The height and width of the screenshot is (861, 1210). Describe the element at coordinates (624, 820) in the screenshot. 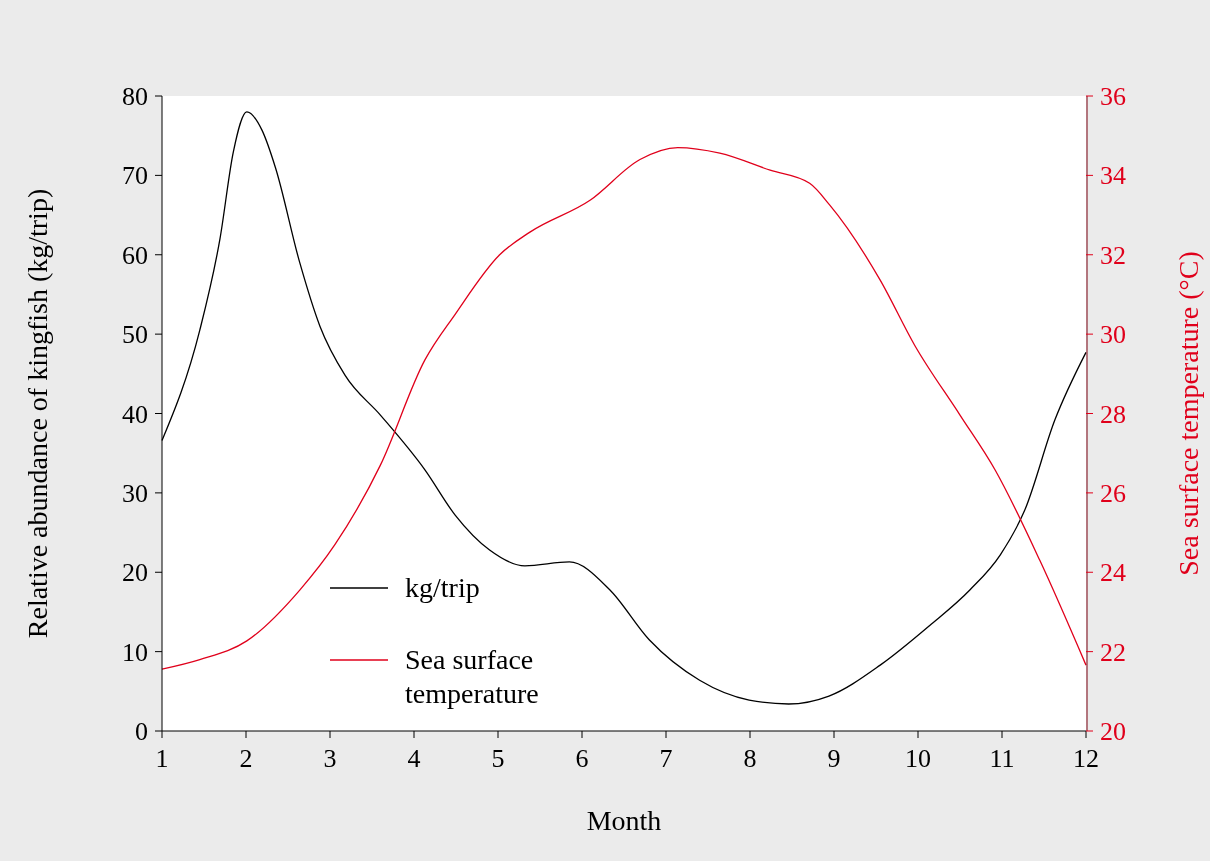

I see `x-axis-title: Month` at that location.